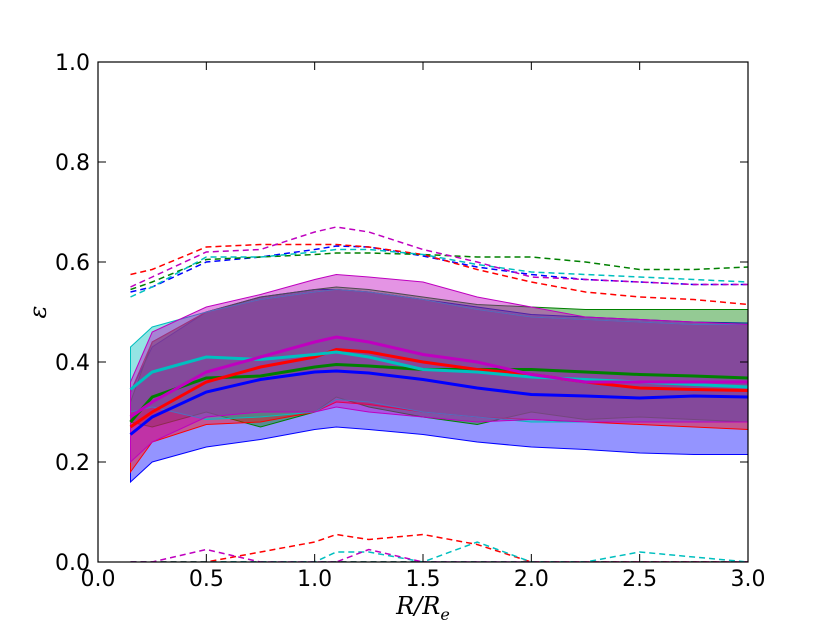  I want to click on x-tick-label: 2.5, so click(639, 579).